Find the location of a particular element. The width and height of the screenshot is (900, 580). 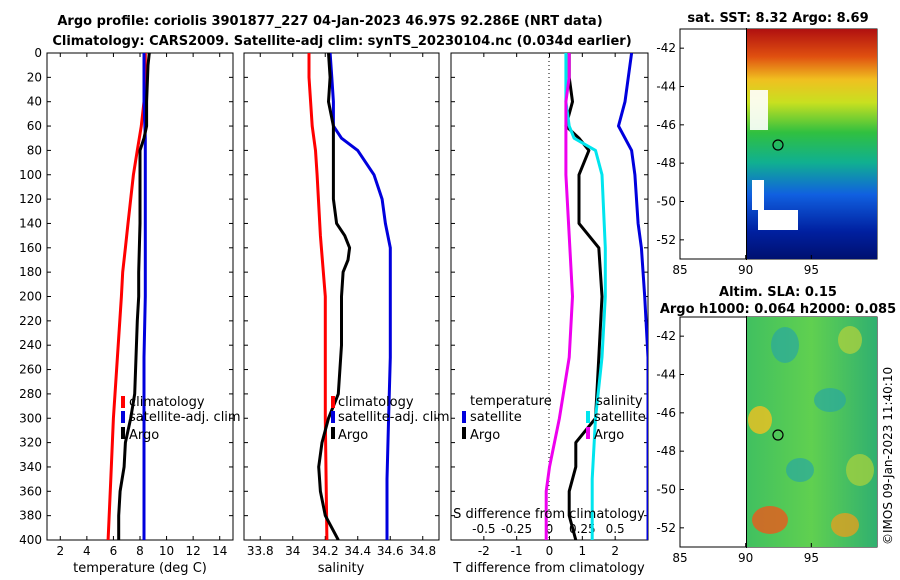

x-tick-label: 0 is located at coordinates (550, 551).